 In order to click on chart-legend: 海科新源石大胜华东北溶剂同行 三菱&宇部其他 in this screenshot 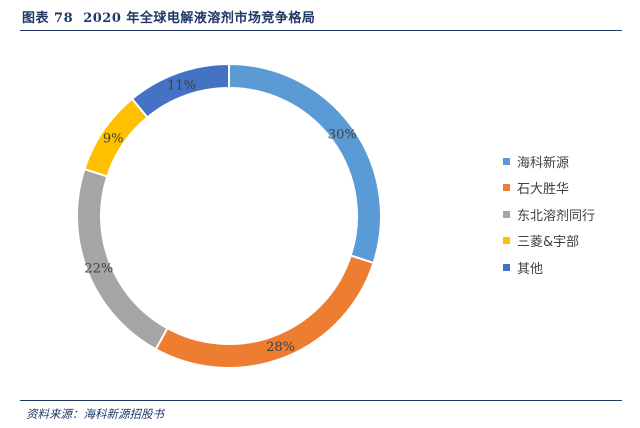, I will do `click(549, 214)`.